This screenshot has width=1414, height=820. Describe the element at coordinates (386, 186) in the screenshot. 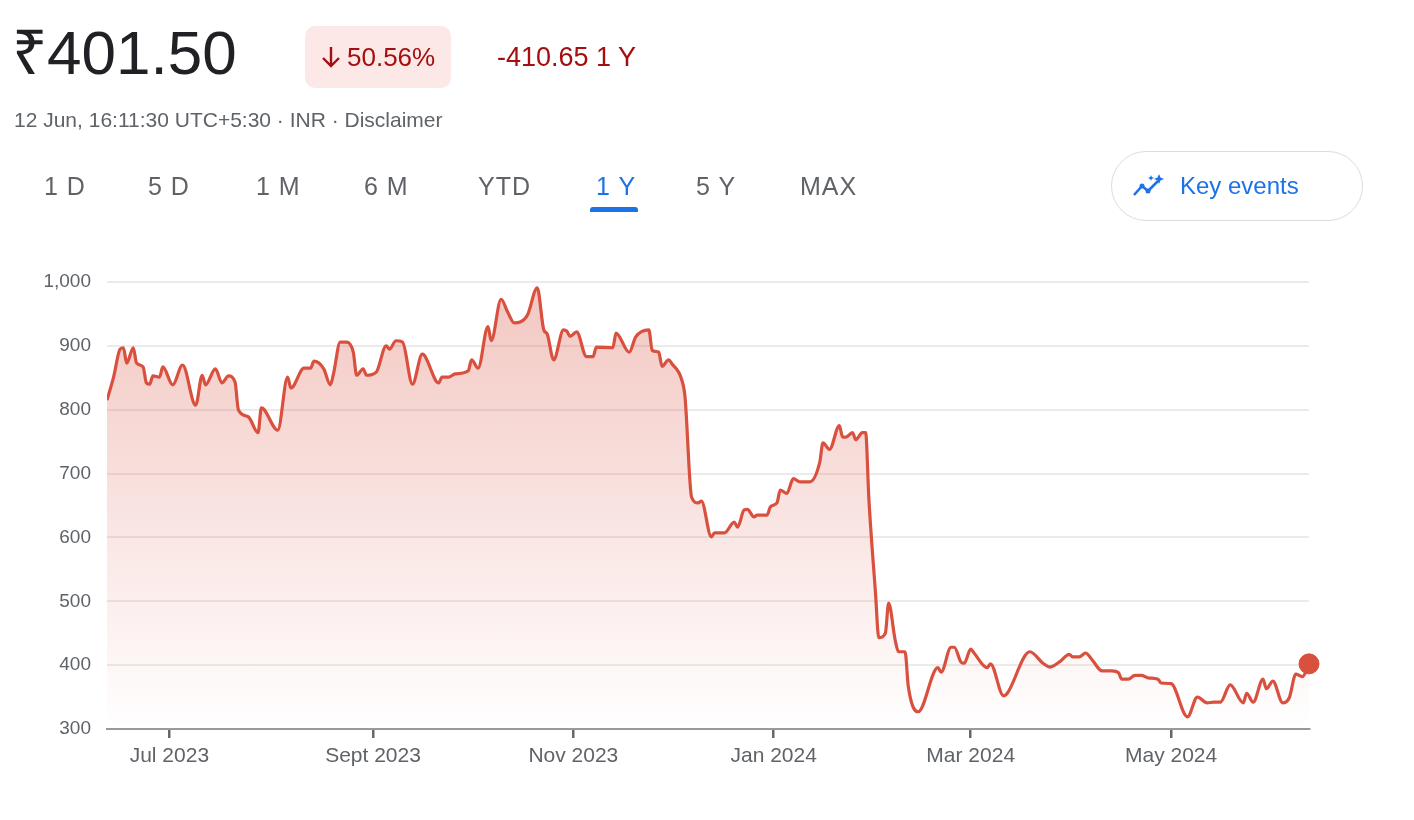

I see `text: 6 M` at that location.